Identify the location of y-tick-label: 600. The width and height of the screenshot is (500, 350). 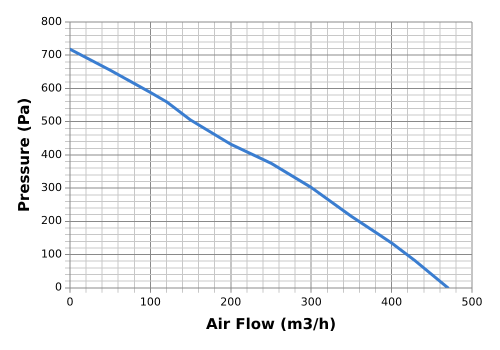
(51, 87).